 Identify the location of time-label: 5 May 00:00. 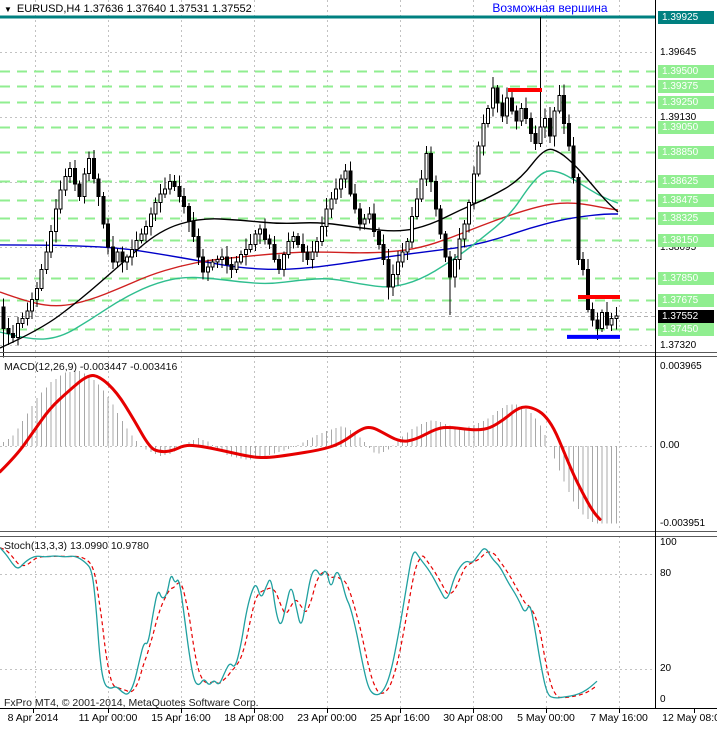
(546, 718).